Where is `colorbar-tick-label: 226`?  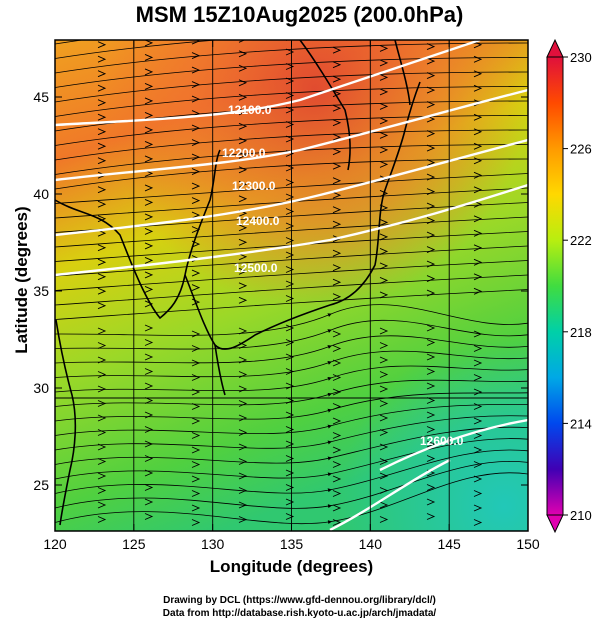
colorbar-tick-label: 226 is located at coordinates (581, 149).